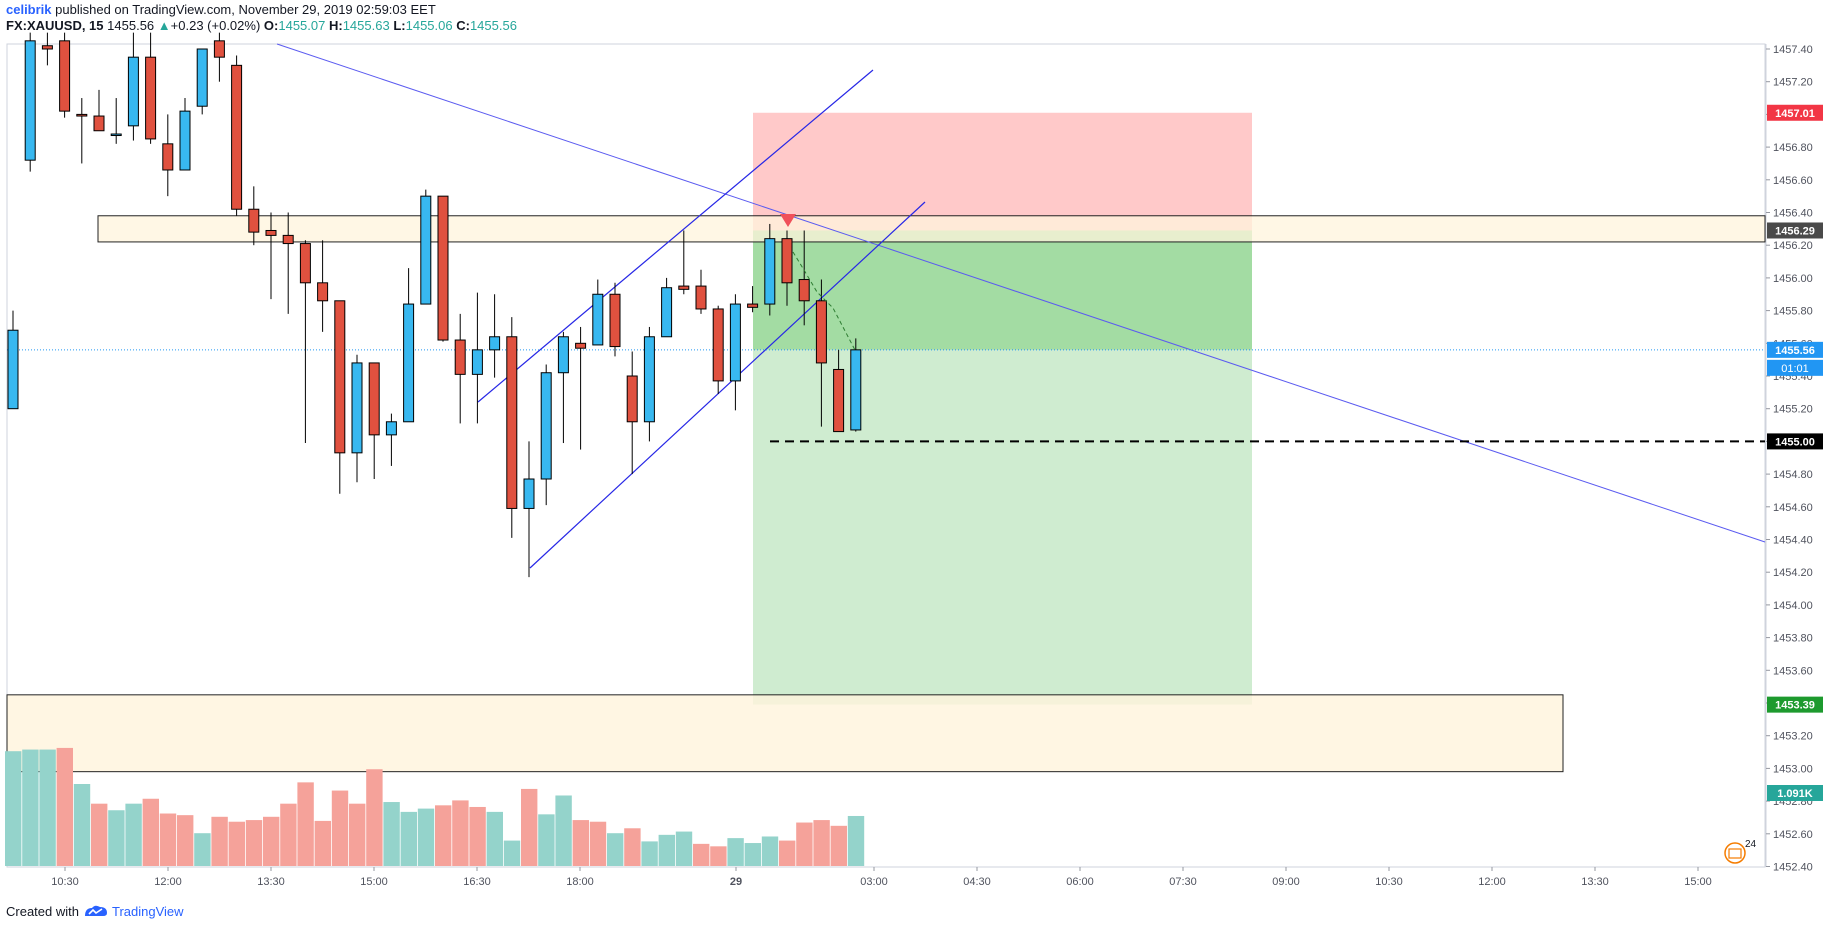  I want to click on sell-signal-icon, so click(788, 220).